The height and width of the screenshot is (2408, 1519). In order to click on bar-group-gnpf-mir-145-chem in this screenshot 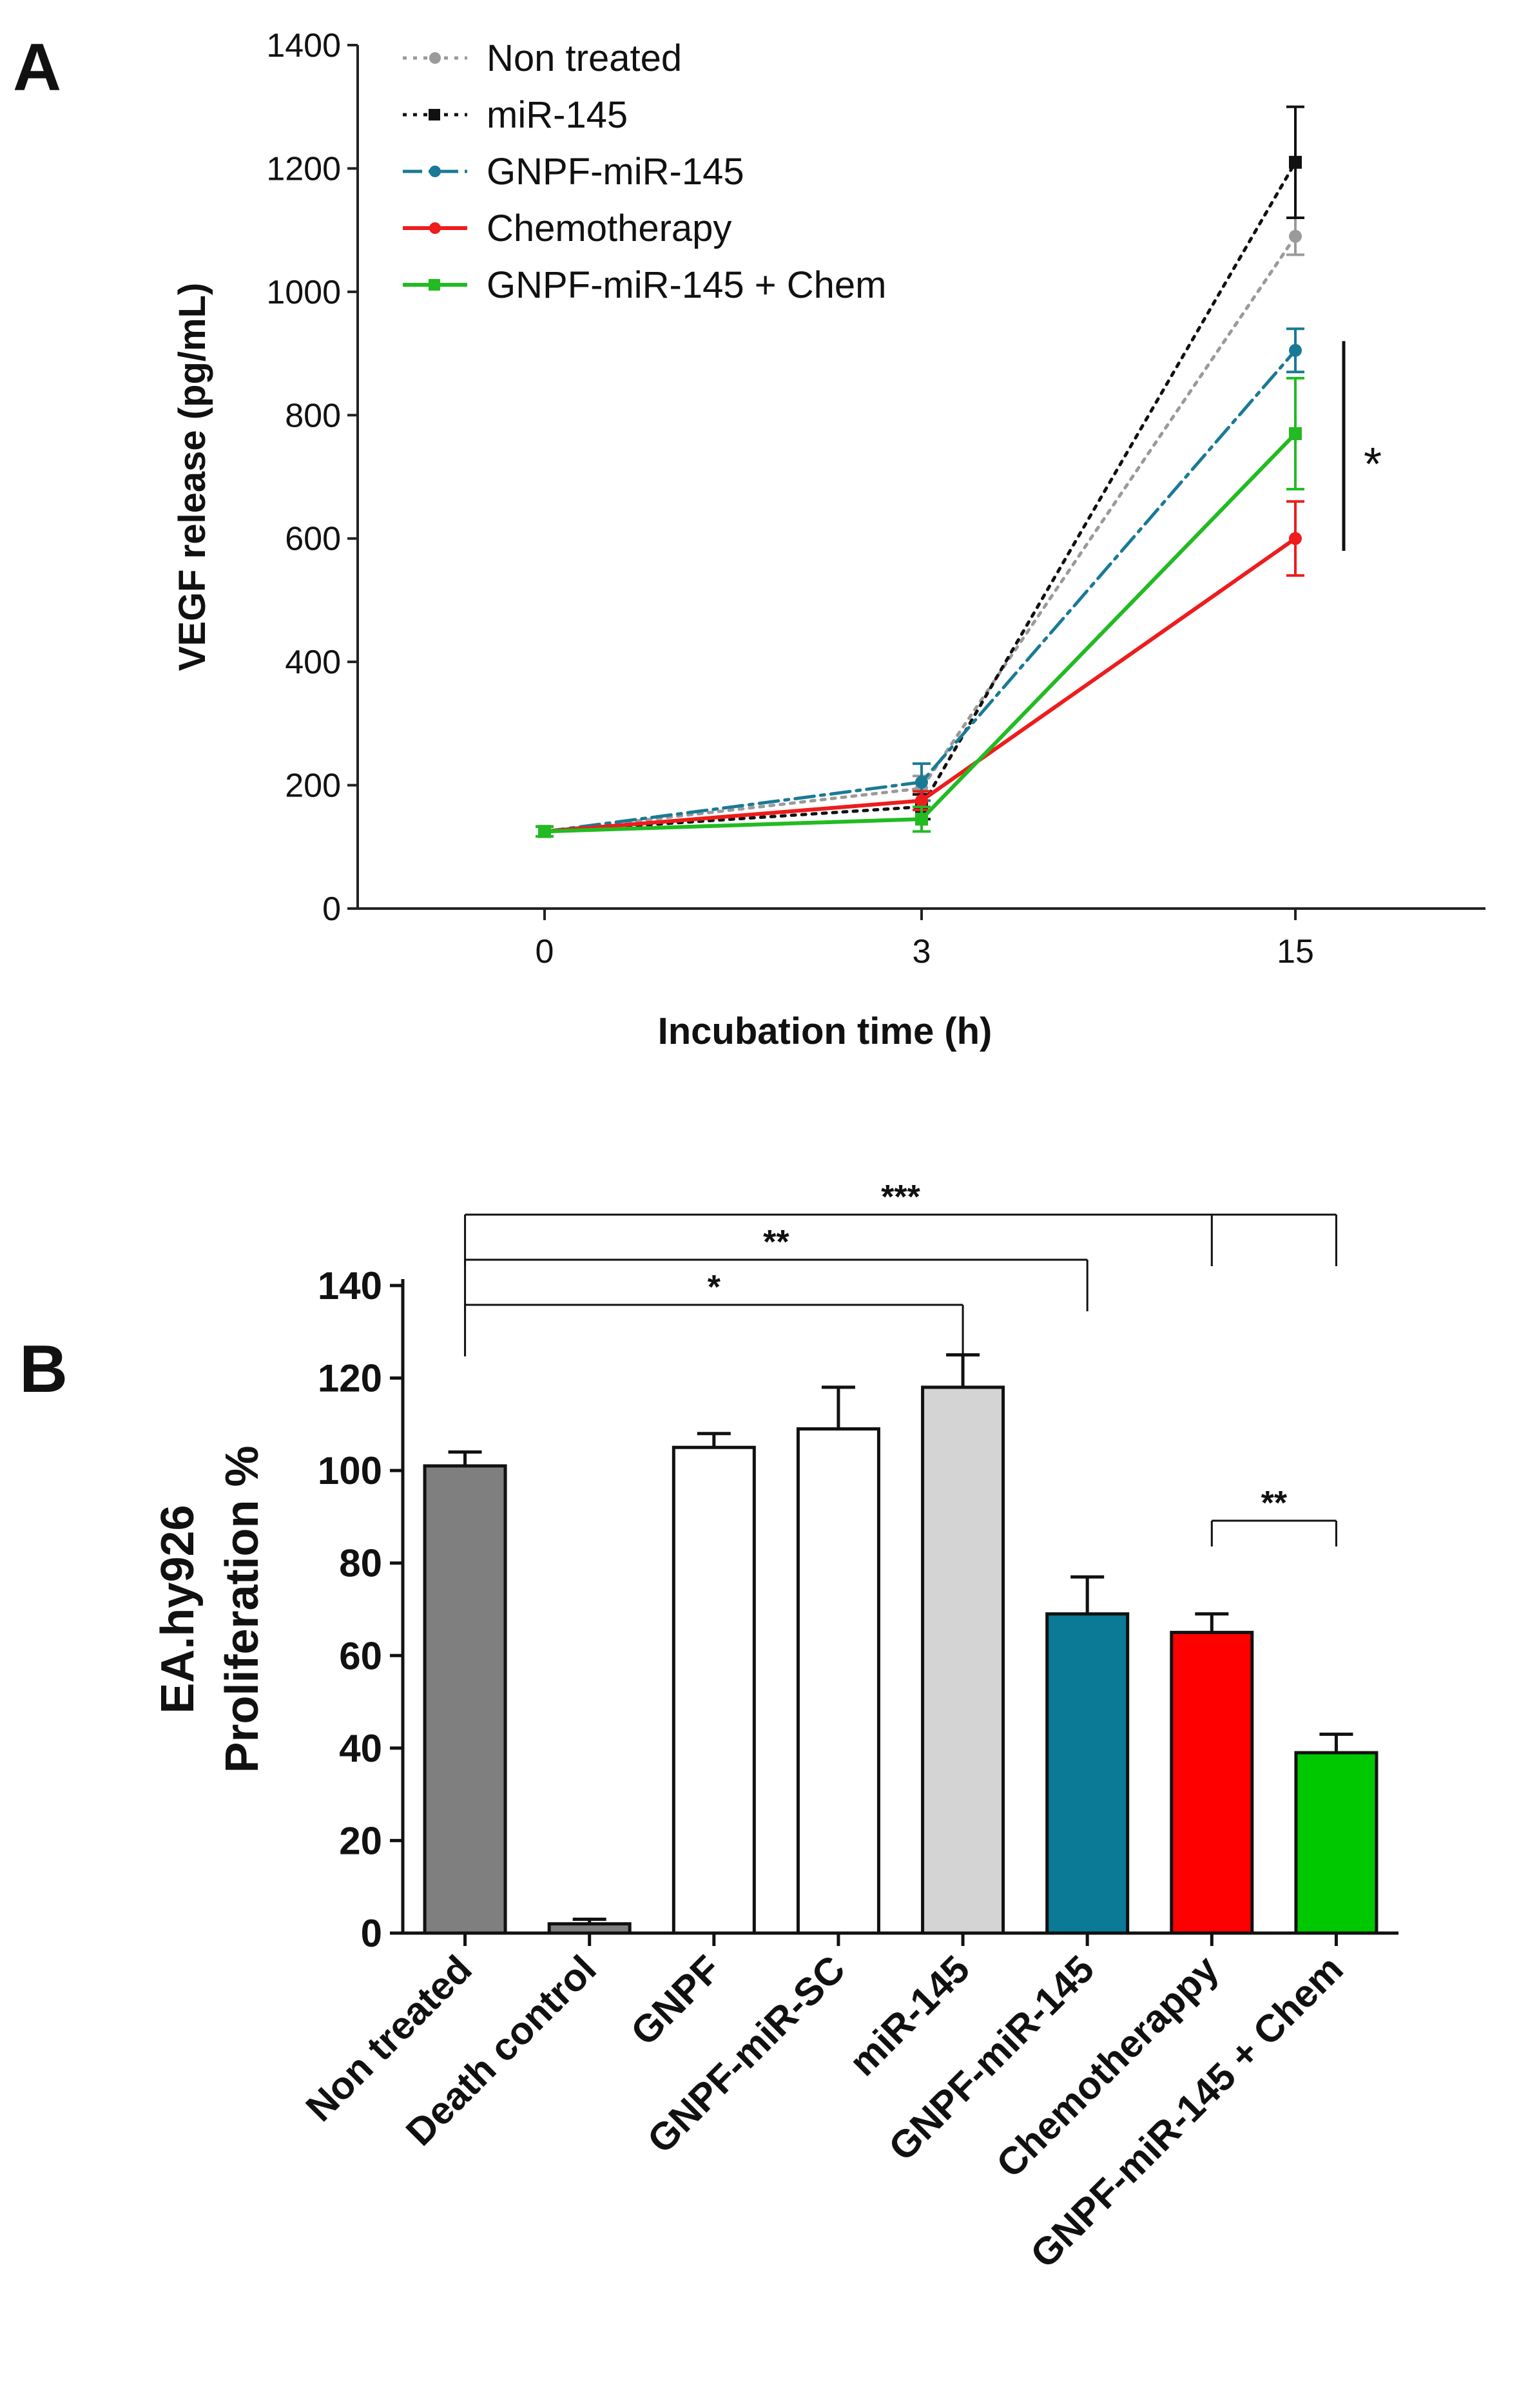, I will do `click(1336, 1833)`.